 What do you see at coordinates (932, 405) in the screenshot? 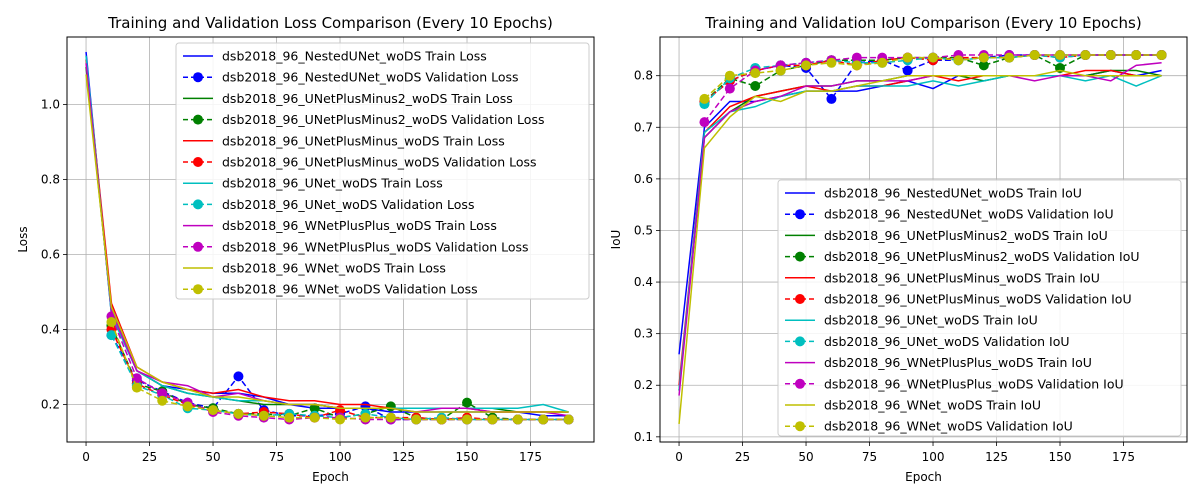
I see `iou-legend-entry: dsb2018_96_WNet_woDS Train IoU` at bounding box center [932, 405].